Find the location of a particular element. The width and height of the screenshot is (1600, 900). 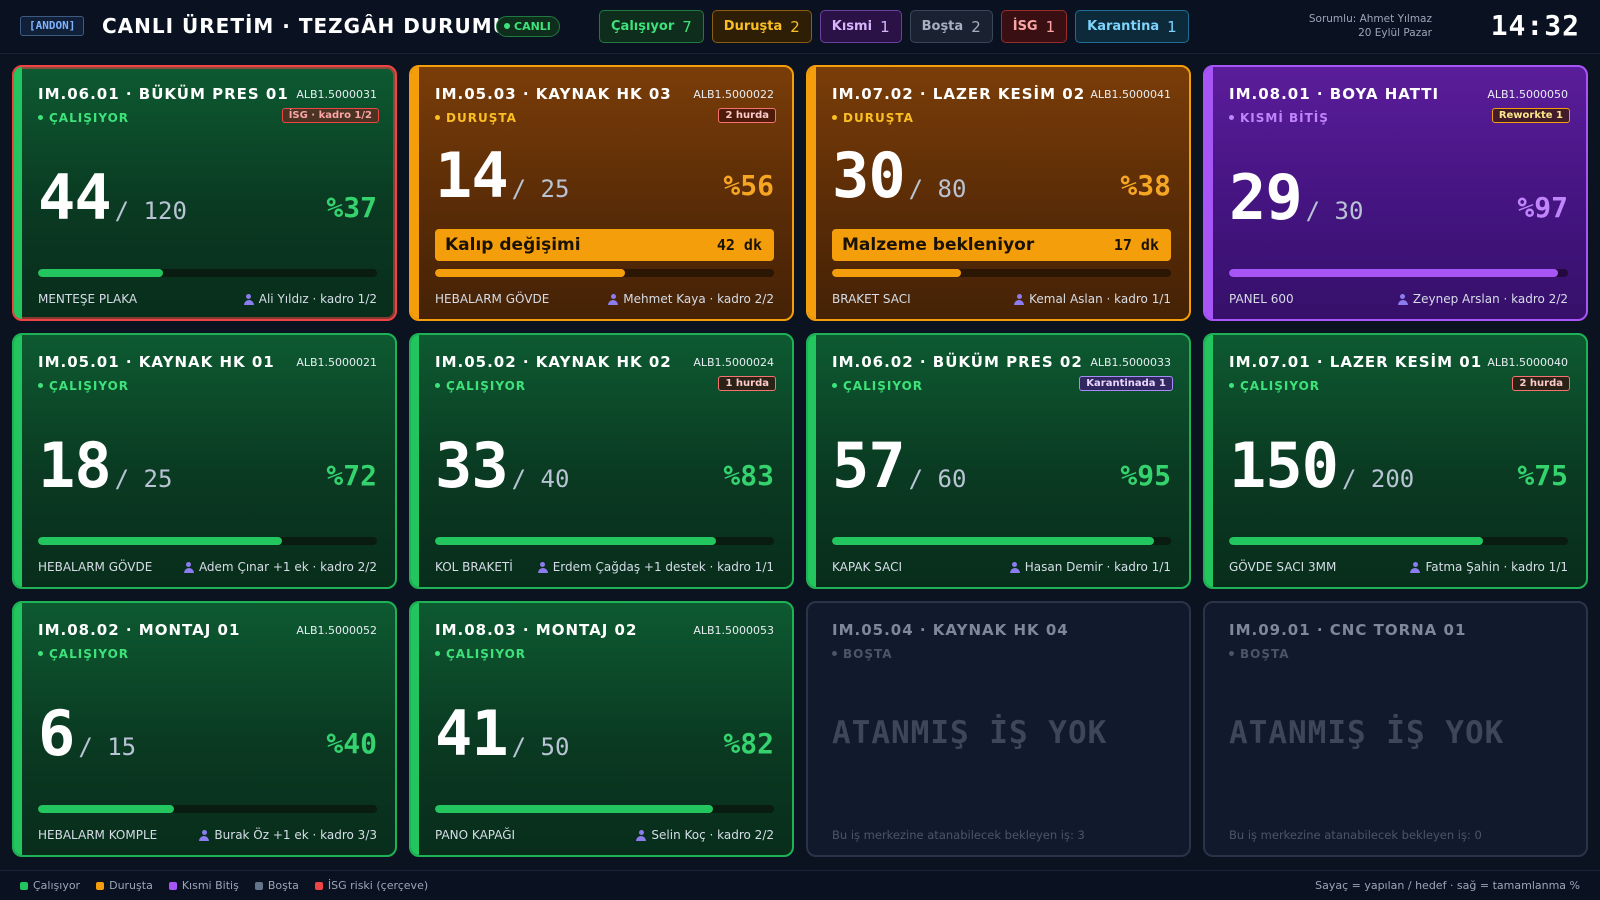

done-count: 41 is located at coordinates (472, 733).